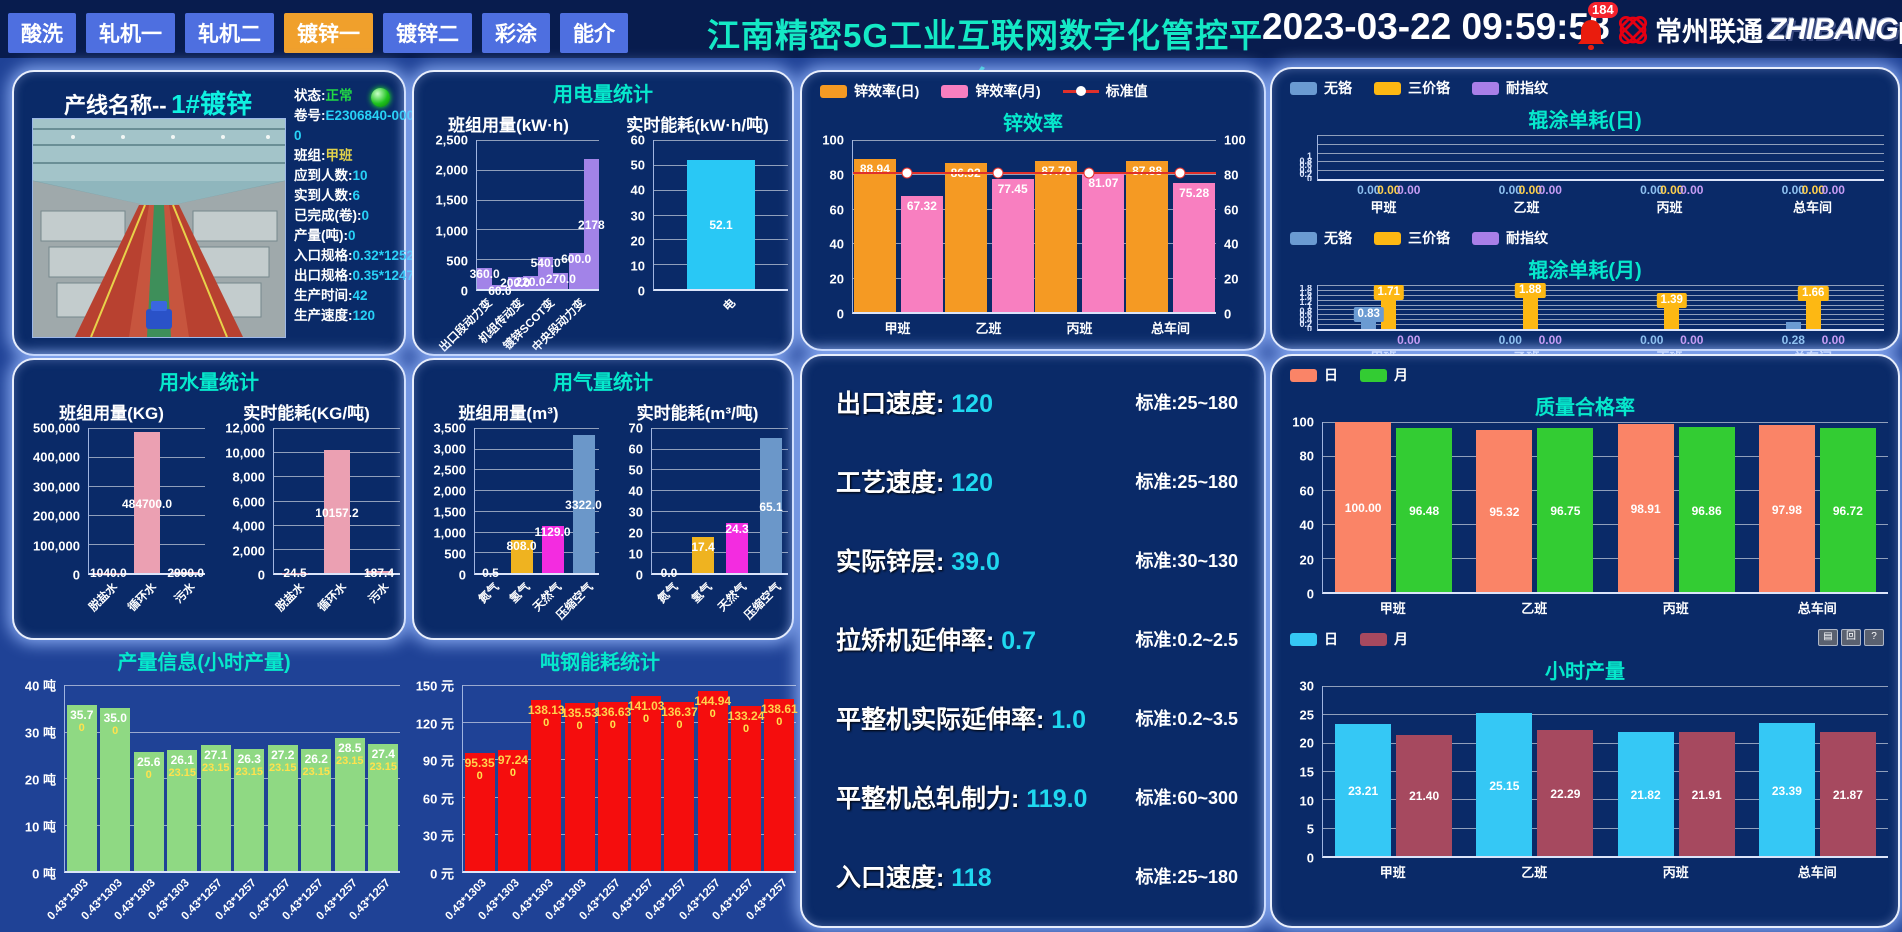 Image resolution: width=1902 pixels, height=932 pixels. What do you see at coordinates (836, 175) in the screenshot?
I see `y-tick-label: 80` at bounding box center [836, 175].